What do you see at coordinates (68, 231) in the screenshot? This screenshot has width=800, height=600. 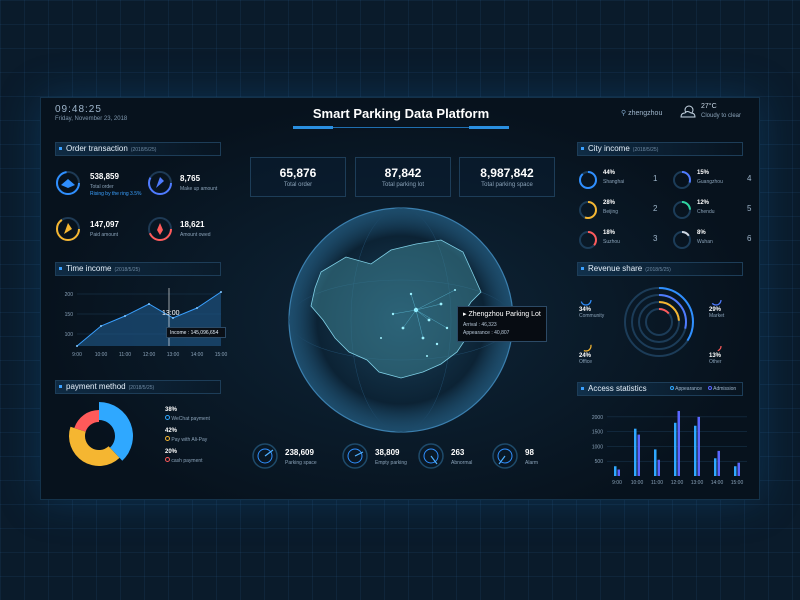 I see `paid-amount-stat` at bounding box center [68, 231].